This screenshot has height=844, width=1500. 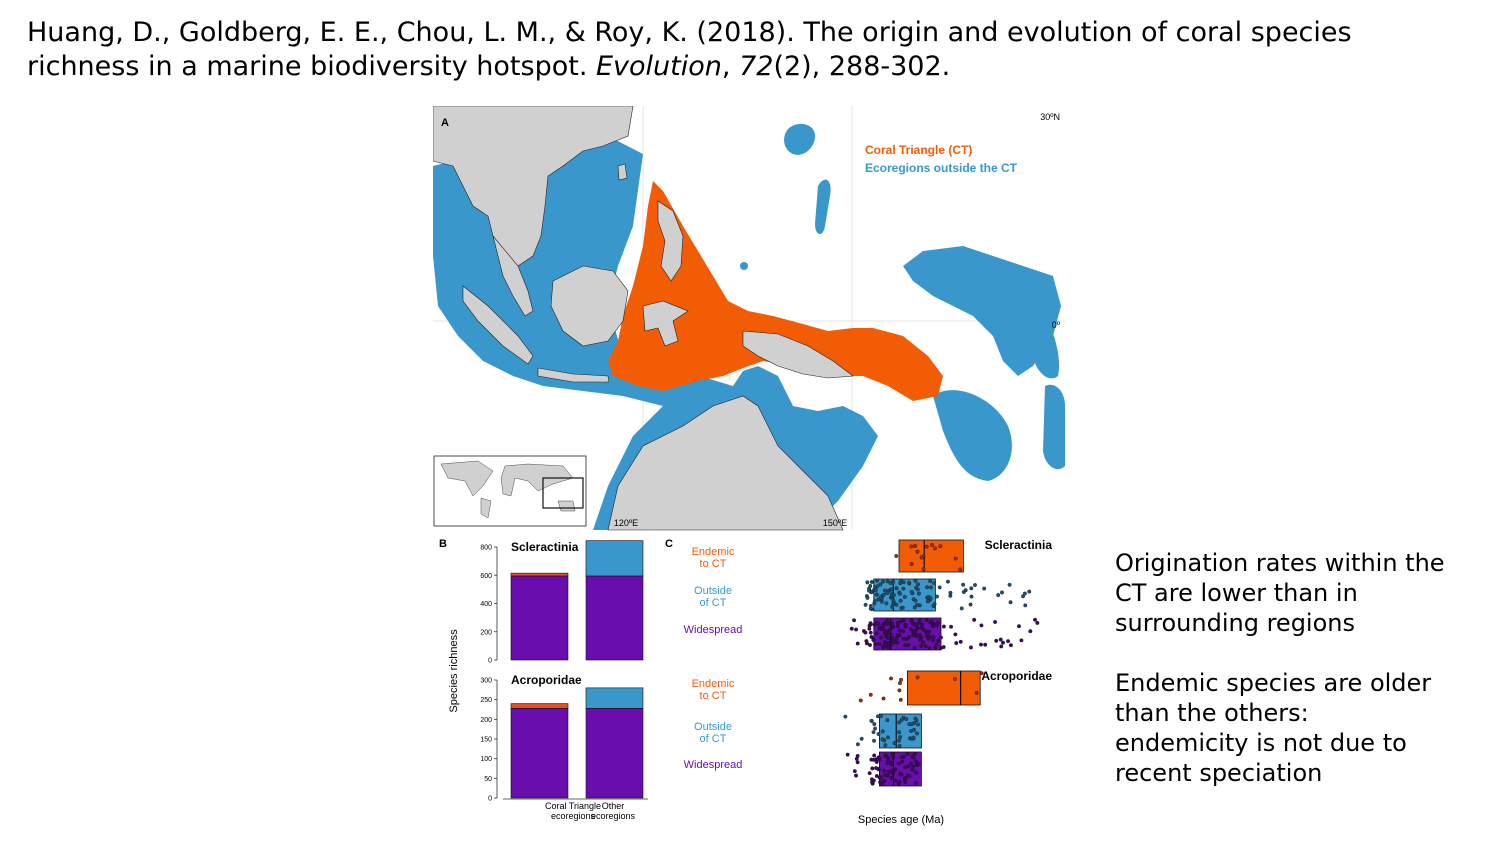 What do you see at coordinates (862, 66) in the screenshot?
I see `citation-issue-pages: (2), 288-302.` at bounding box center [862, 66].